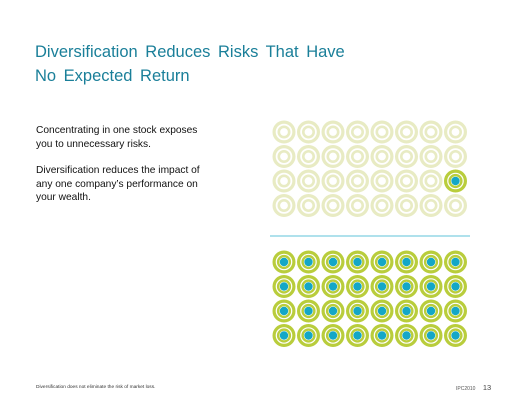 This screenshot has width=528, height=408. I want to click on body-line: Diversification reduces the impact of, so click(118, 171).